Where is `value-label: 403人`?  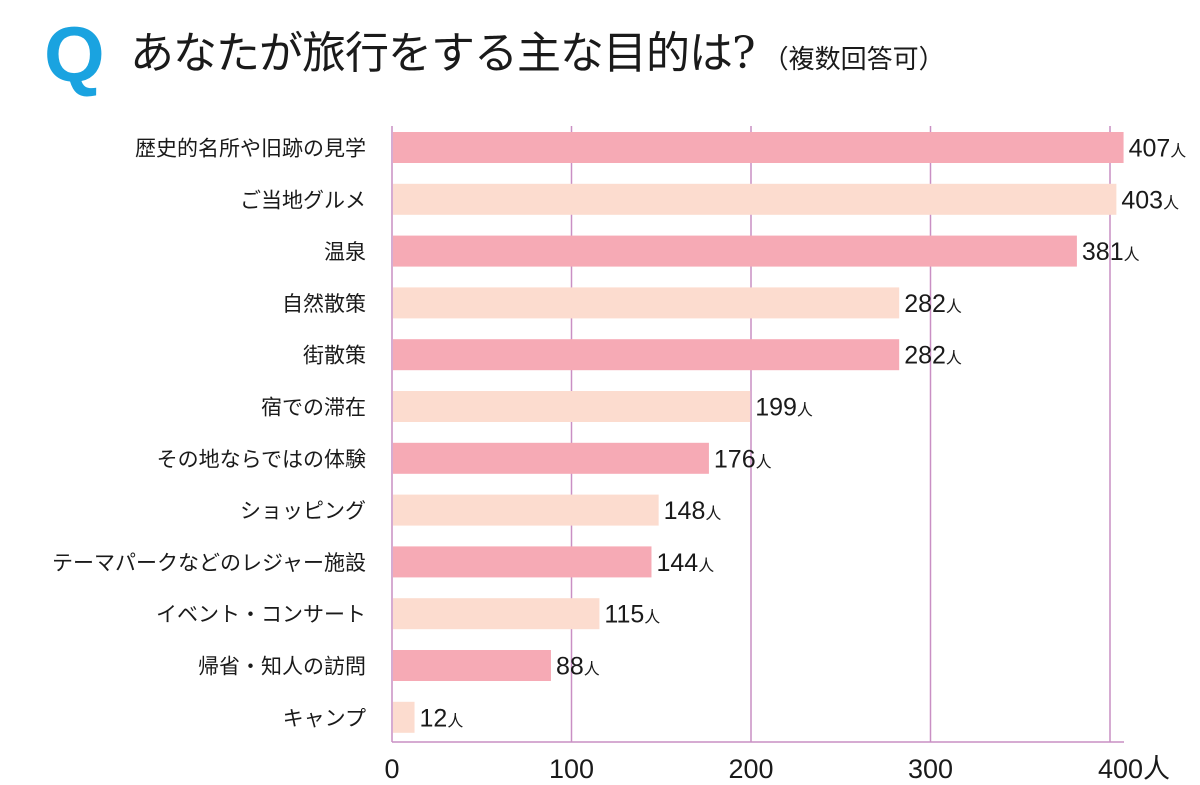
value-label: 403人 is located at coordinates (1150, 200).